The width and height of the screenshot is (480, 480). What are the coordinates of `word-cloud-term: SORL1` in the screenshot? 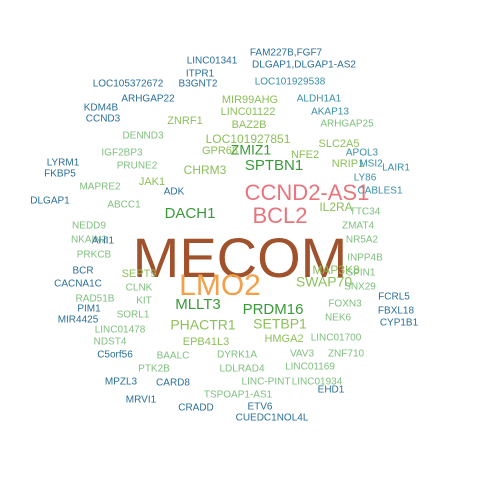 It's located at (133, 315).